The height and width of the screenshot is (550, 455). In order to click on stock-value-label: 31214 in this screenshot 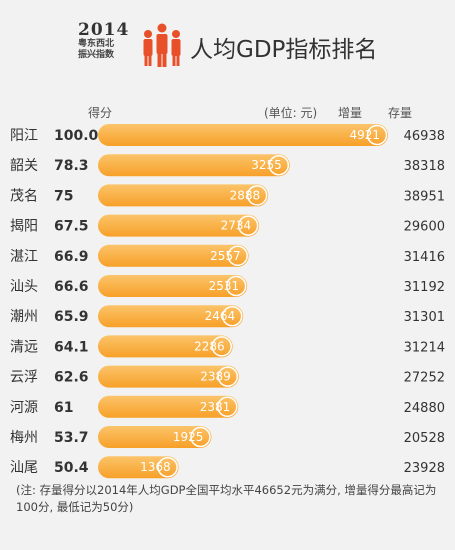, I will do `click(424, 347)`.